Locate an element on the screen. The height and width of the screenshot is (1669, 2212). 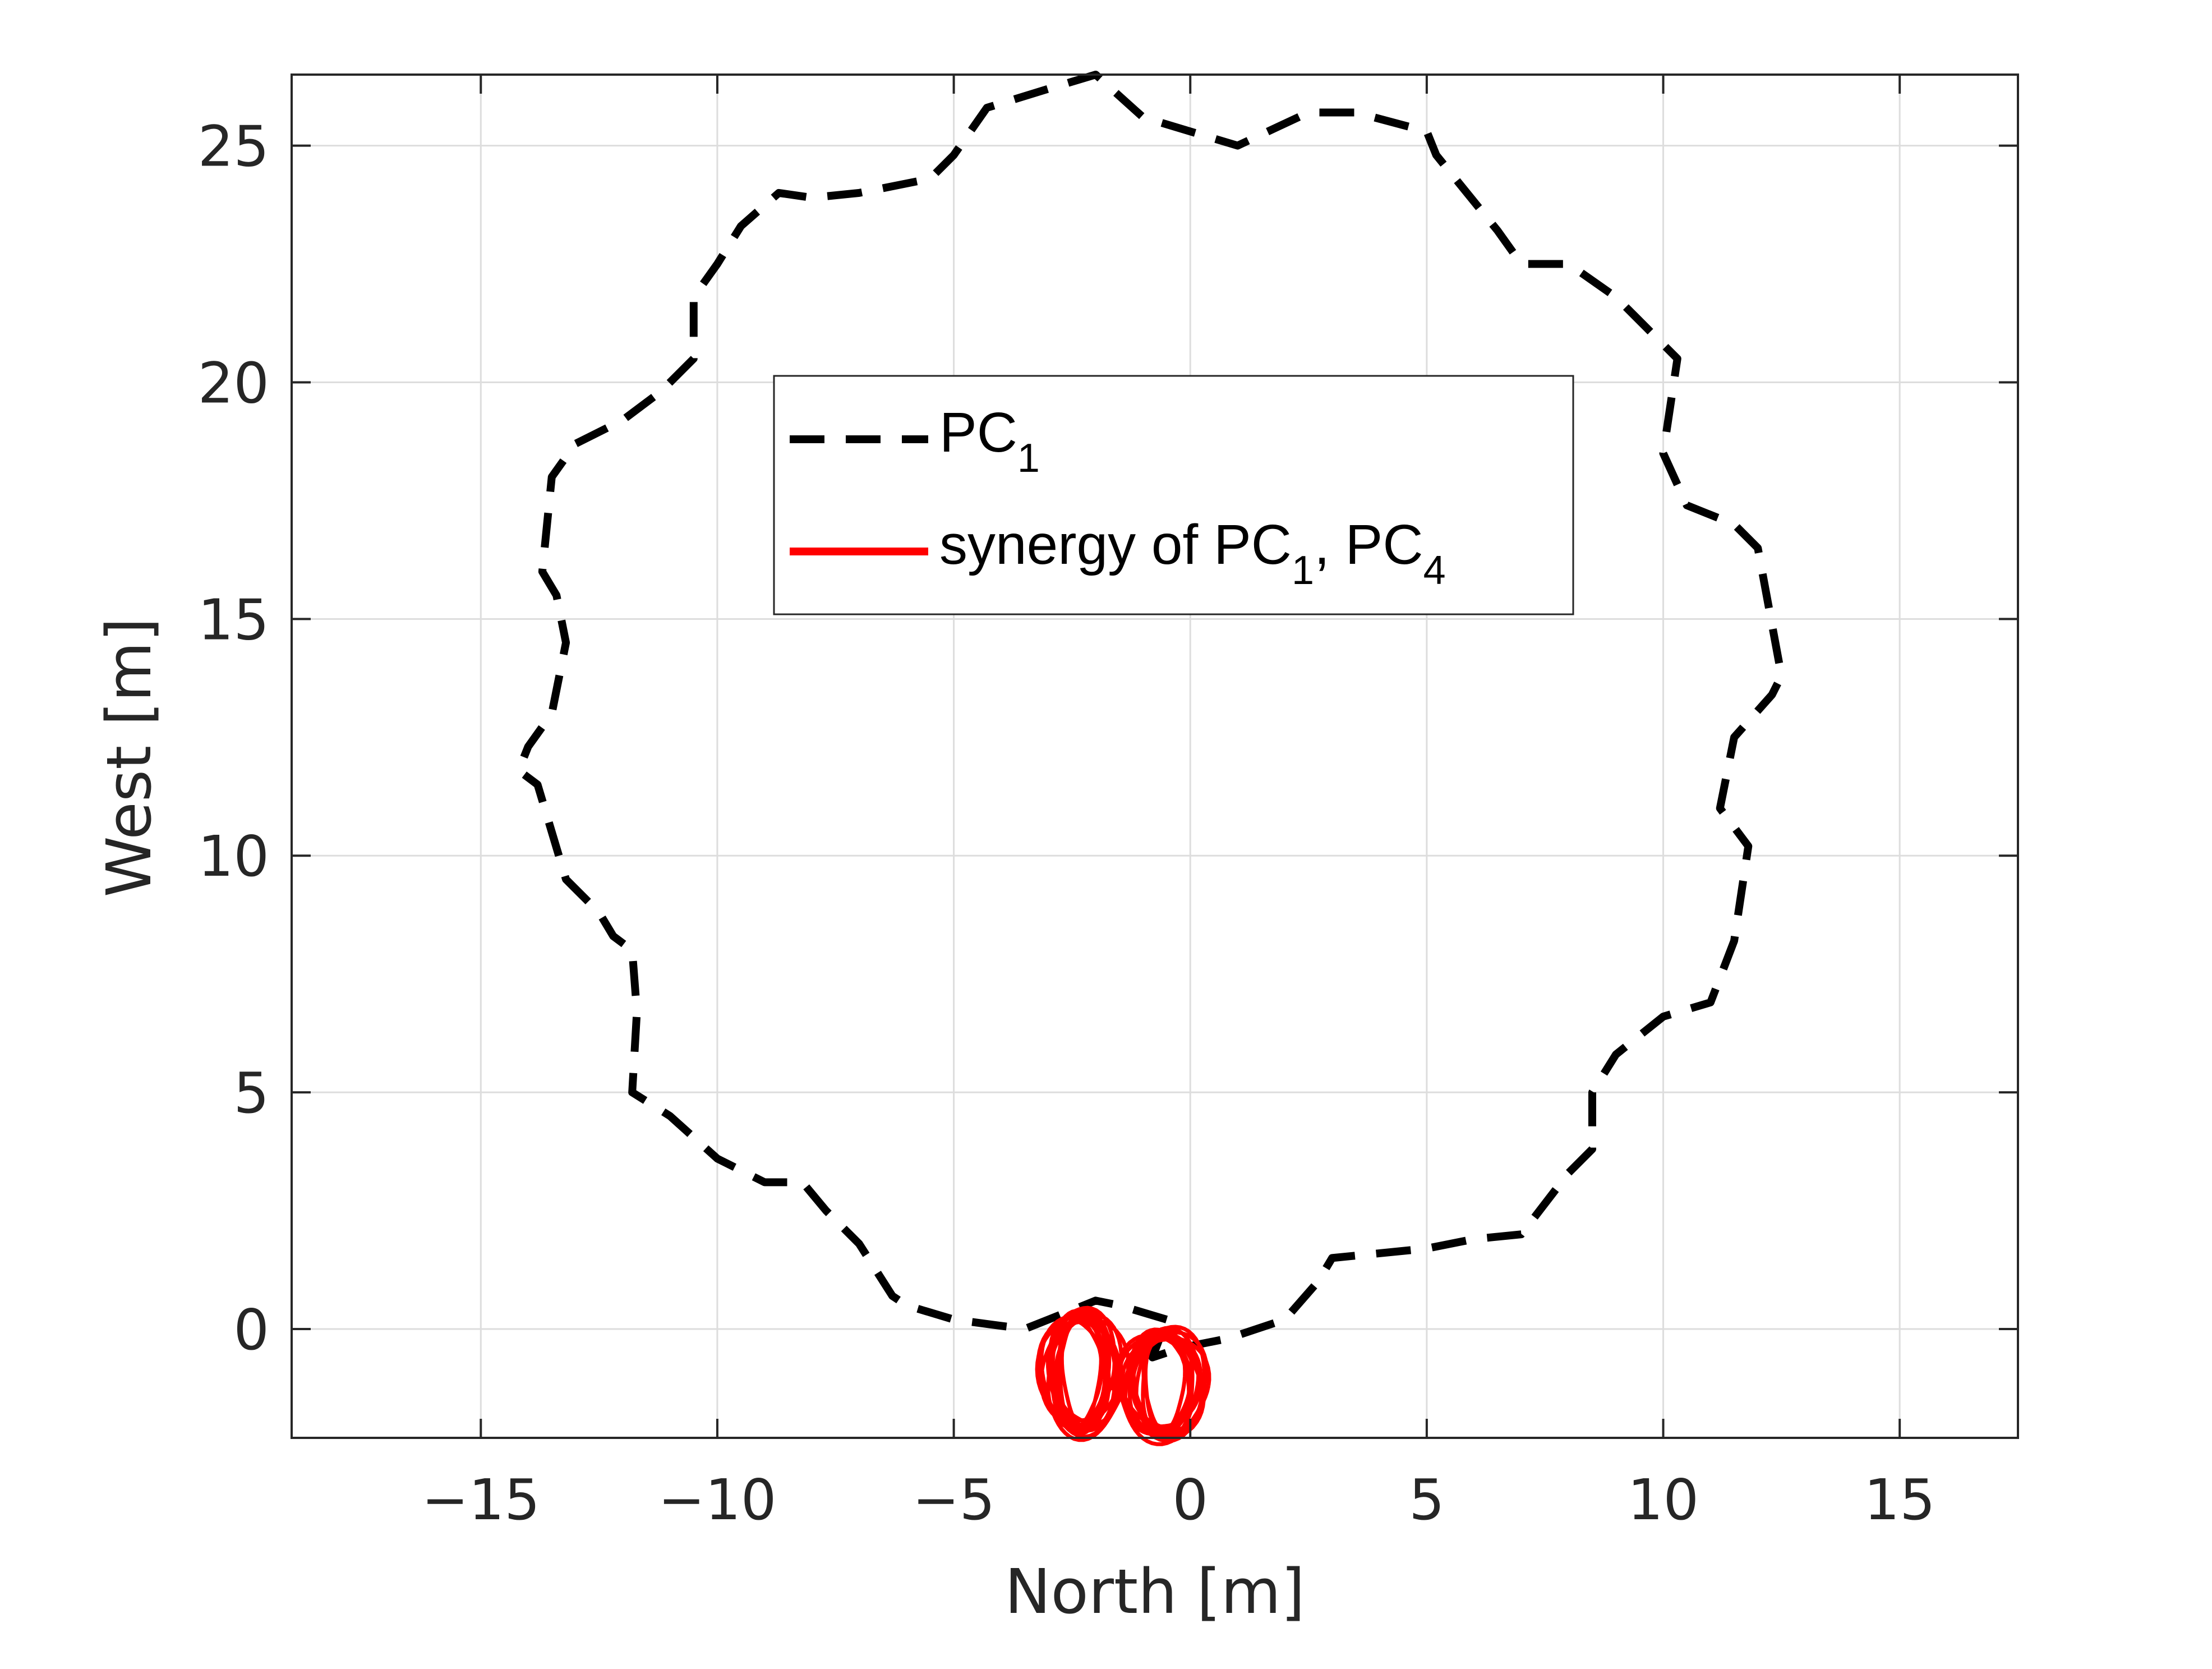
x-axis-label: North [m] is located at coordinates (1154, 1591).